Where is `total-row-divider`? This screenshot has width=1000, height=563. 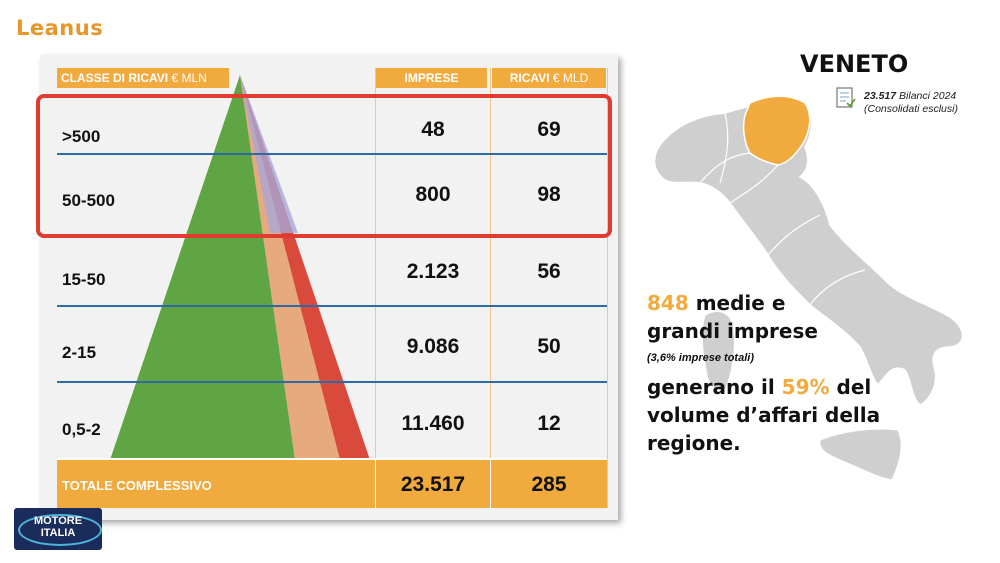 total-row-divider is located at coordinates (332, 459).